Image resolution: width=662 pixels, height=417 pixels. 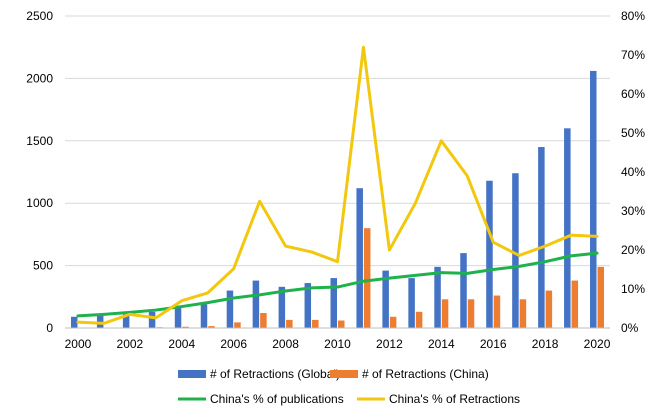 What do you see at coordinates (441, 344) in the screenshot?
I see `x-tick-label: 2014` at bounding box center [441, 344].